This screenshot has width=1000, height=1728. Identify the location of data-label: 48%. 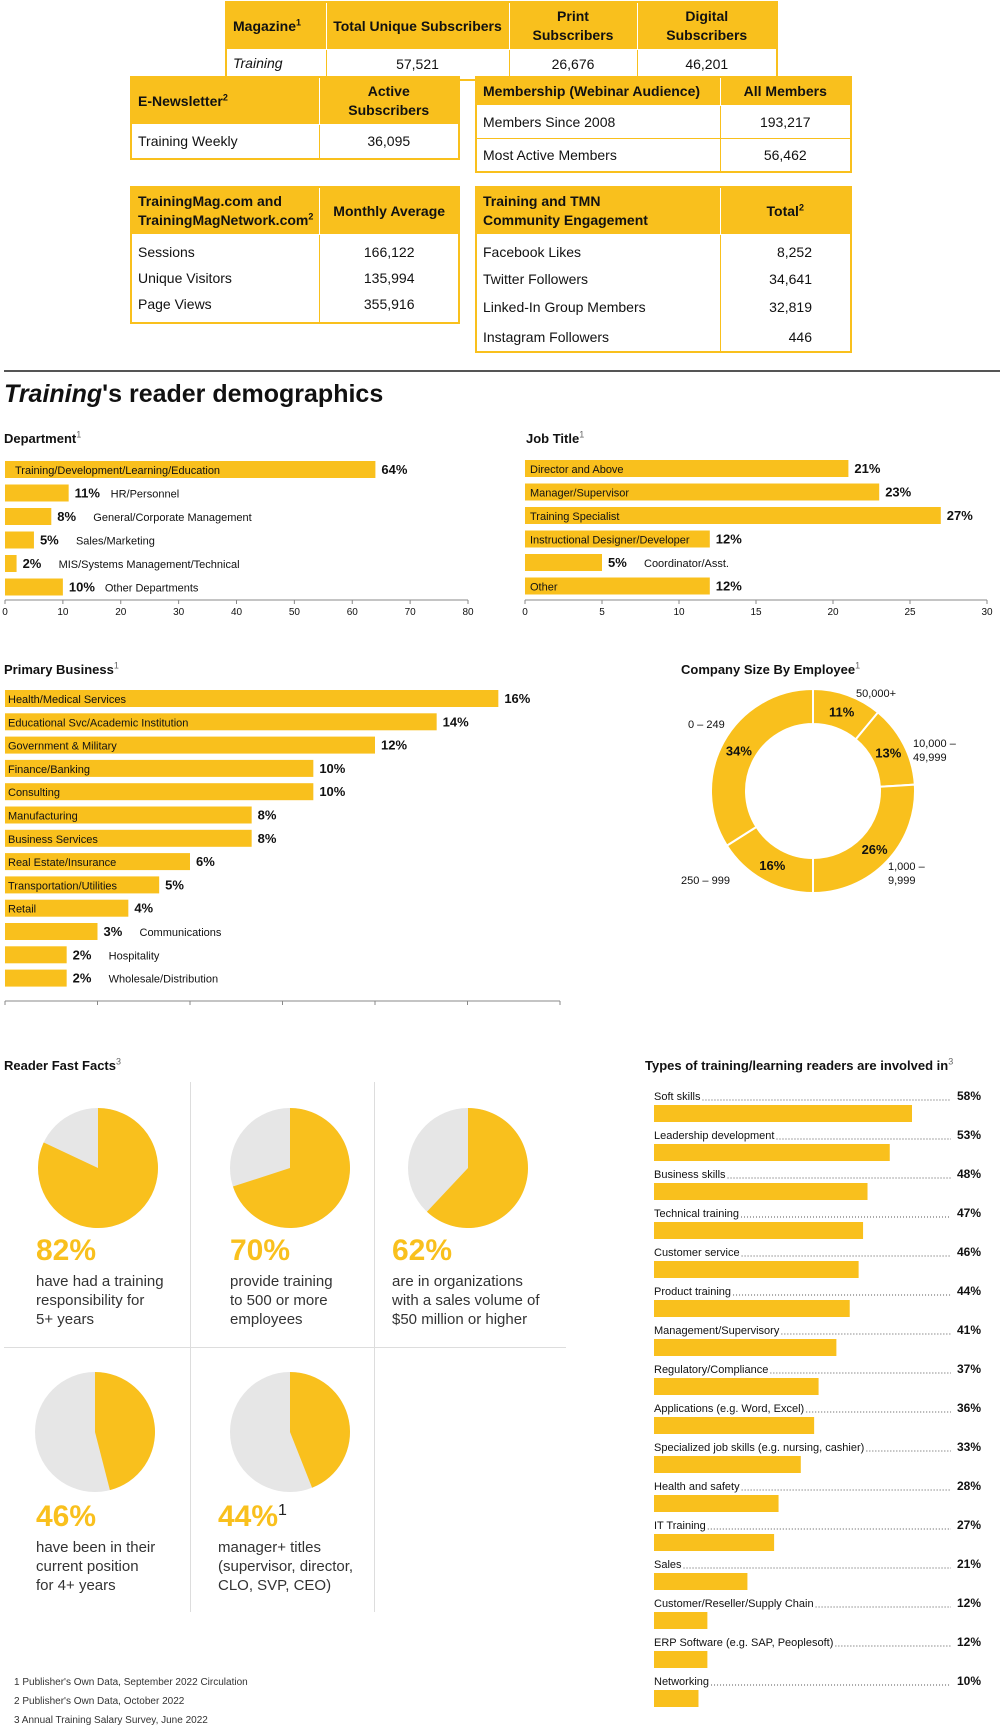
(969, 1174).